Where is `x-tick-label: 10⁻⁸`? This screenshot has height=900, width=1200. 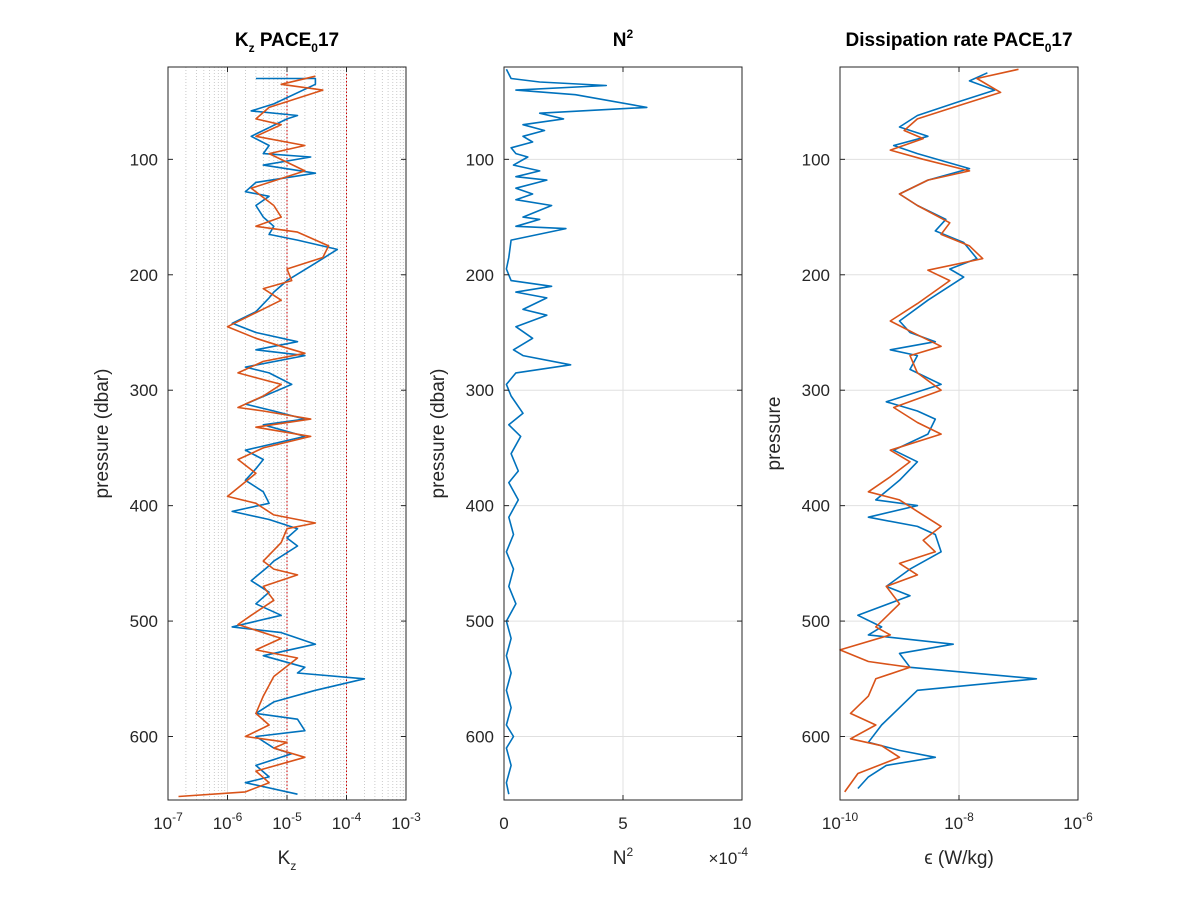
x-tick-label: 10⁻⁸ is located at coordinates (959, 821).